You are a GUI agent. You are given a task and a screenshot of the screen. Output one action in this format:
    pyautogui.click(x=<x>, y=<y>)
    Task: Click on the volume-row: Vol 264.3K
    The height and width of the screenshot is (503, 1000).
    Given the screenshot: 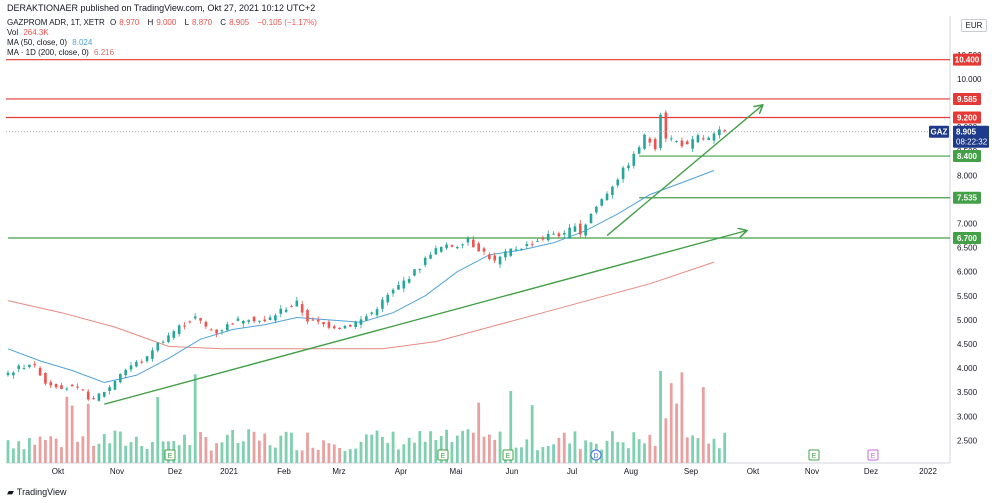 What is the action you would take?
    pyautogui.click(x=163, y=33)
    